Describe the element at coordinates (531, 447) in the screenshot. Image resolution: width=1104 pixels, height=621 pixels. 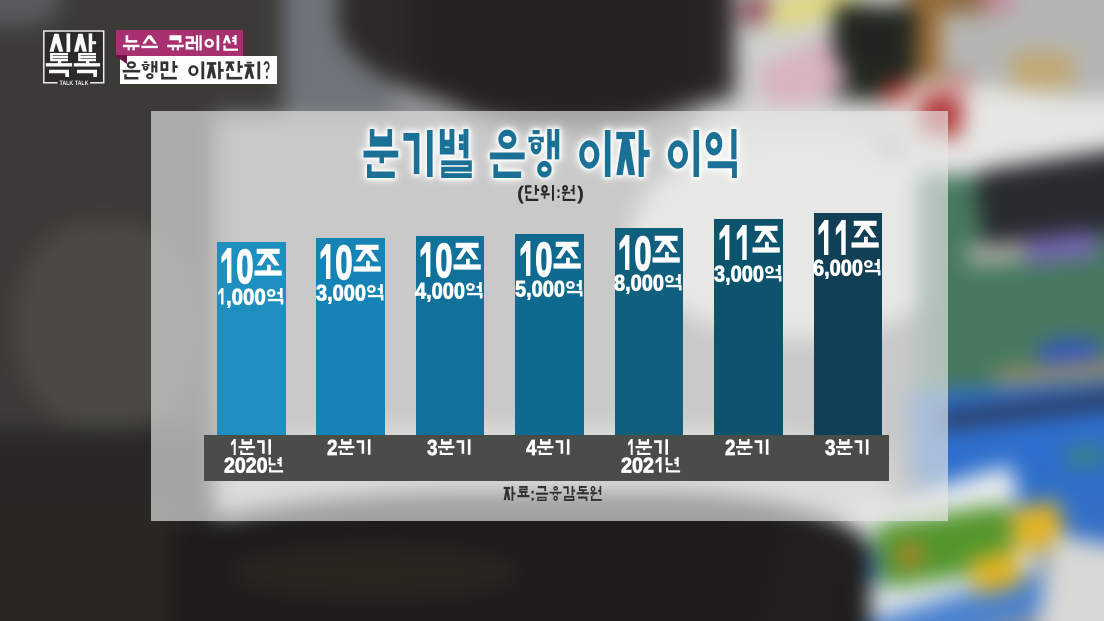
I see `svg-text: 4` at that location.